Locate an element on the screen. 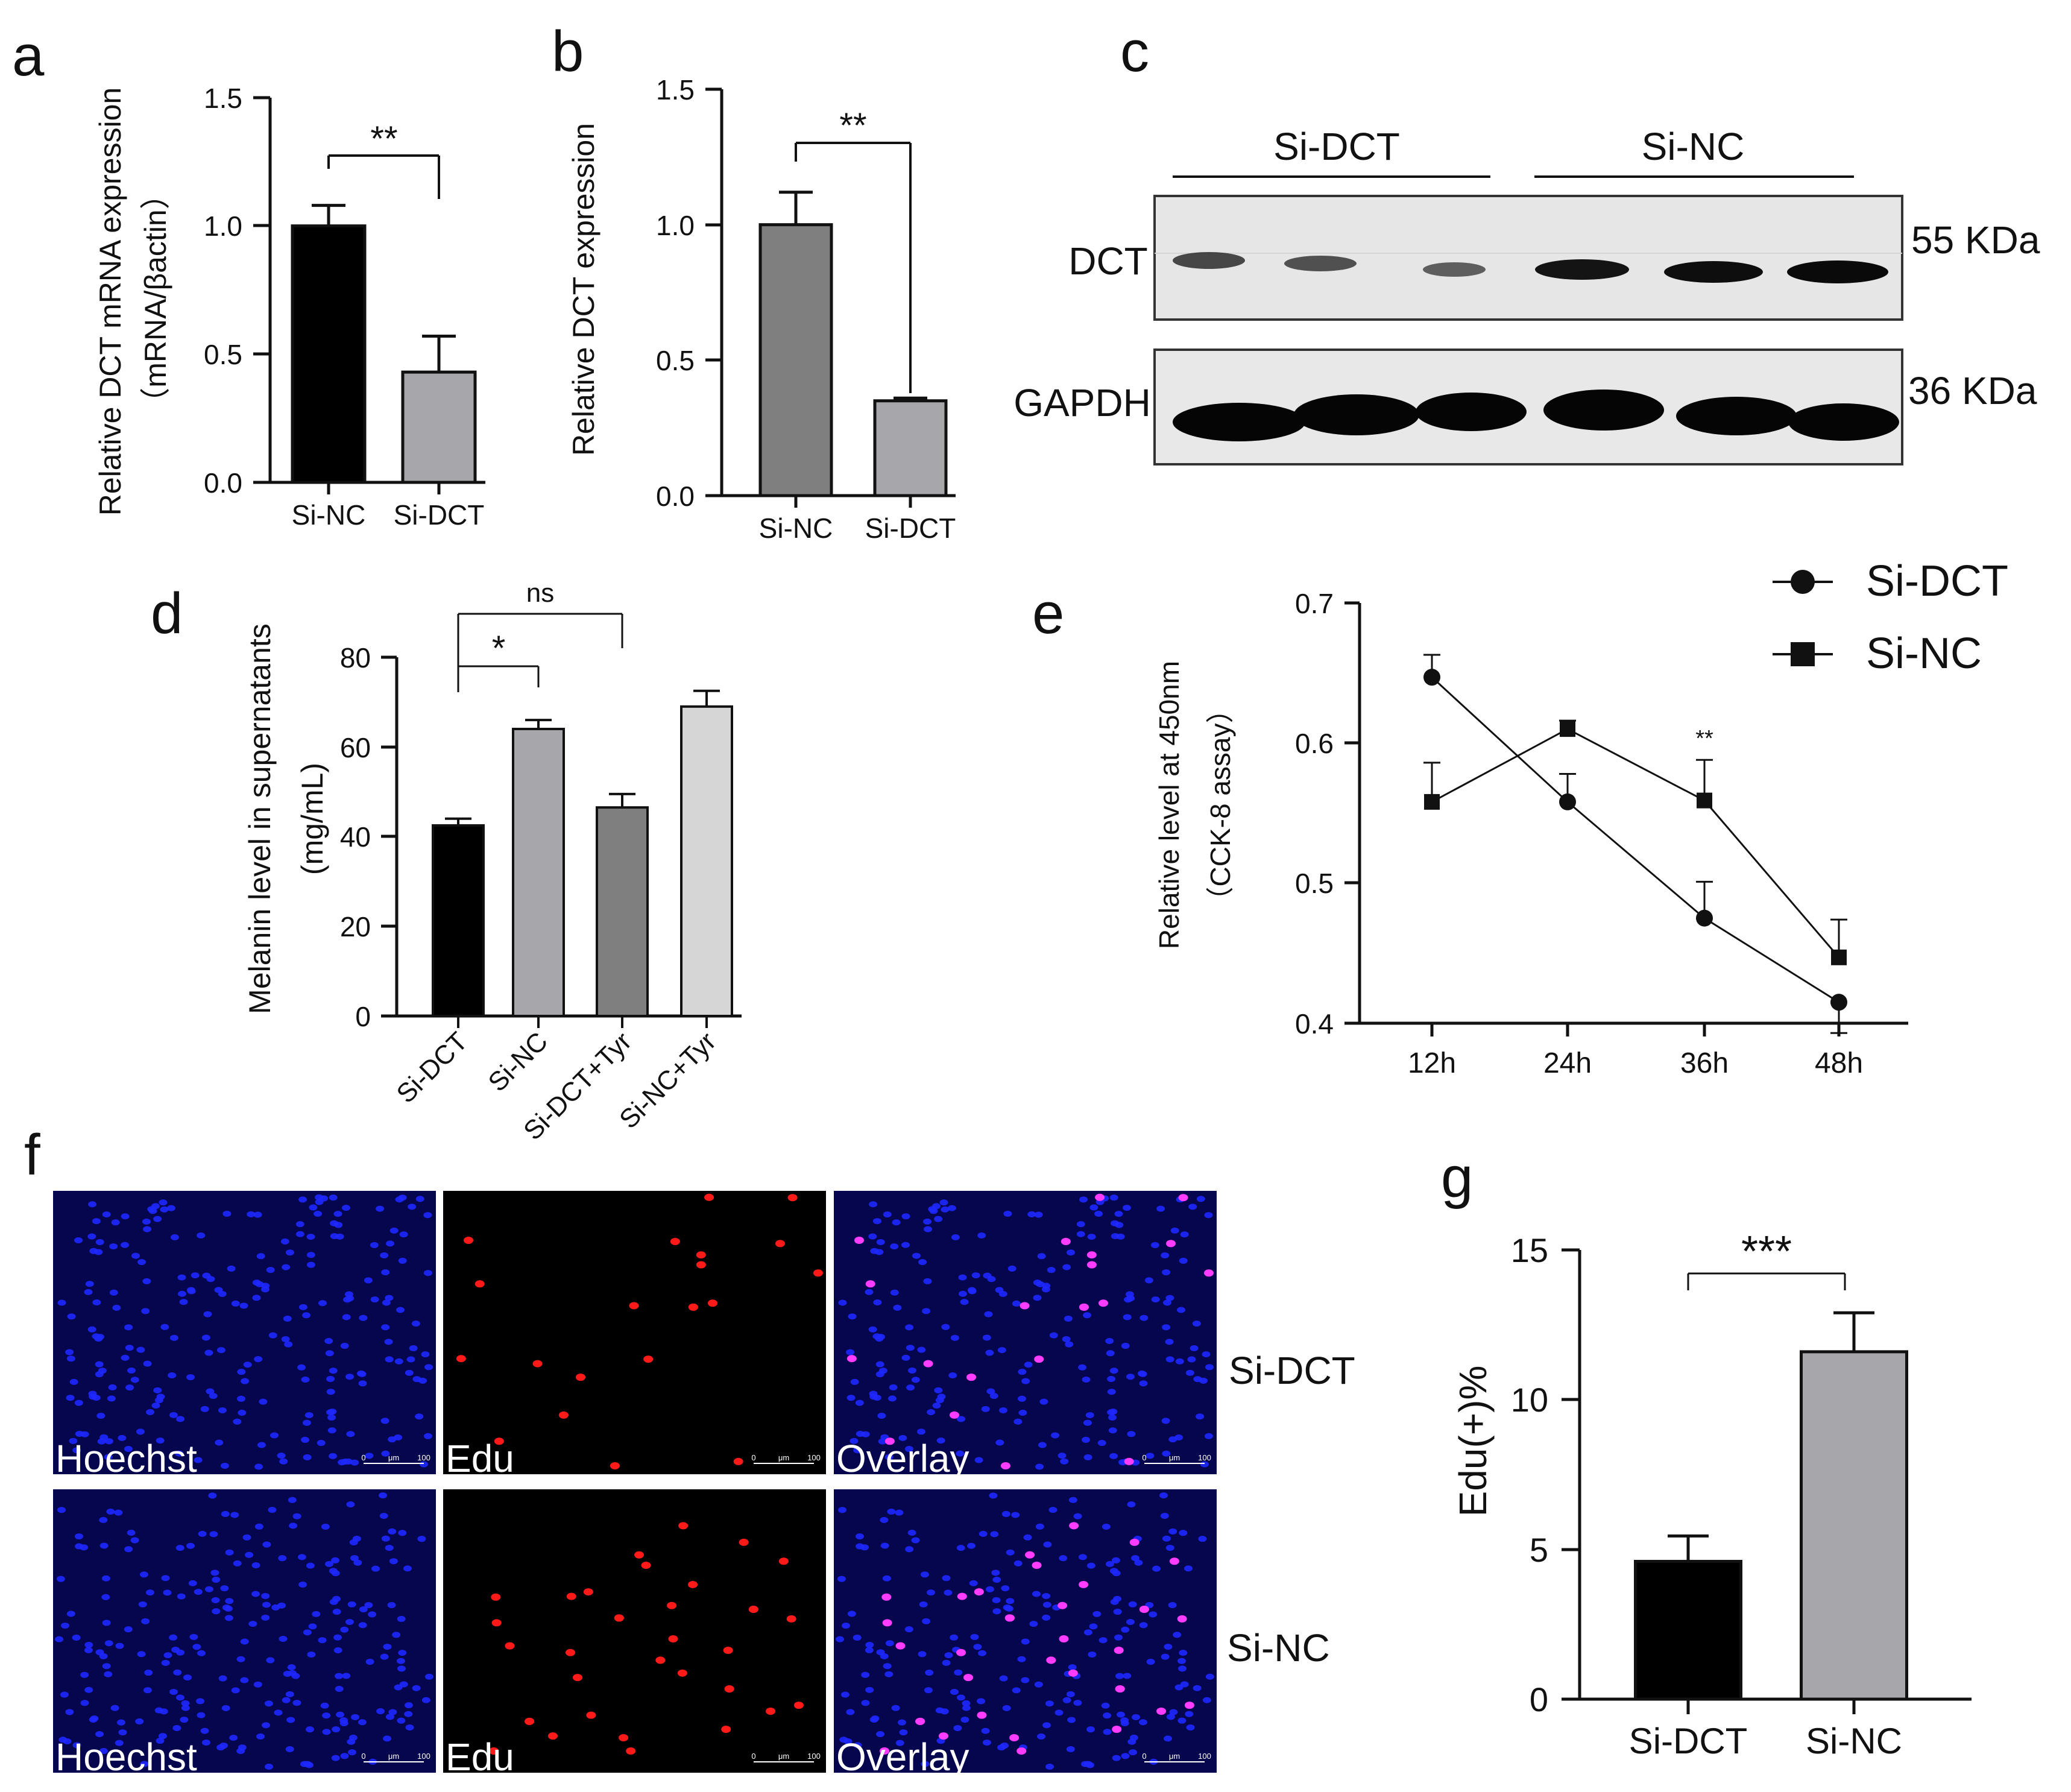 The height and width of the screenshot is (1792, 2071). micrograph-edu: Edu 0 μm 100 is located at coordinates (634, 1335).